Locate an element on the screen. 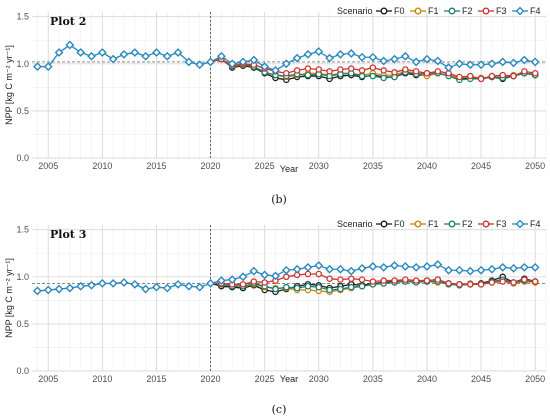 The height and width of the screenshot is (420, 550). y-tick-label: 0.5 is located at coordinates (22, 111).